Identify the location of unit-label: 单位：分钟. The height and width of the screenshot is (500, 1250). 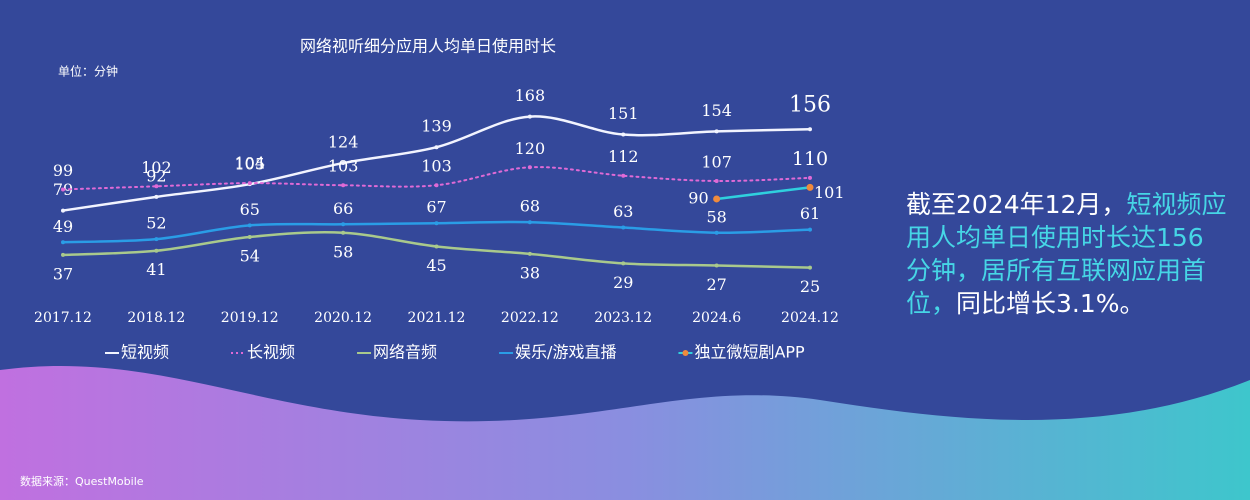
(88, 71).